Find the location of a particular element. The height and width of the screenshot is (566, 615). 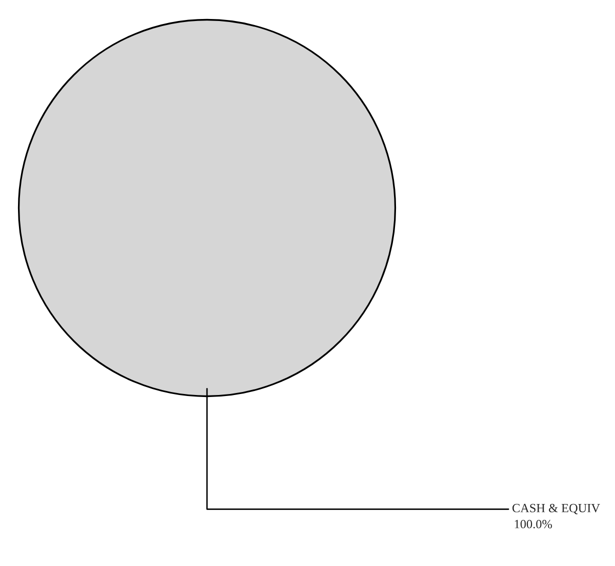

slice-label: CASH & EQUIV is located at coordinates (556, 509).